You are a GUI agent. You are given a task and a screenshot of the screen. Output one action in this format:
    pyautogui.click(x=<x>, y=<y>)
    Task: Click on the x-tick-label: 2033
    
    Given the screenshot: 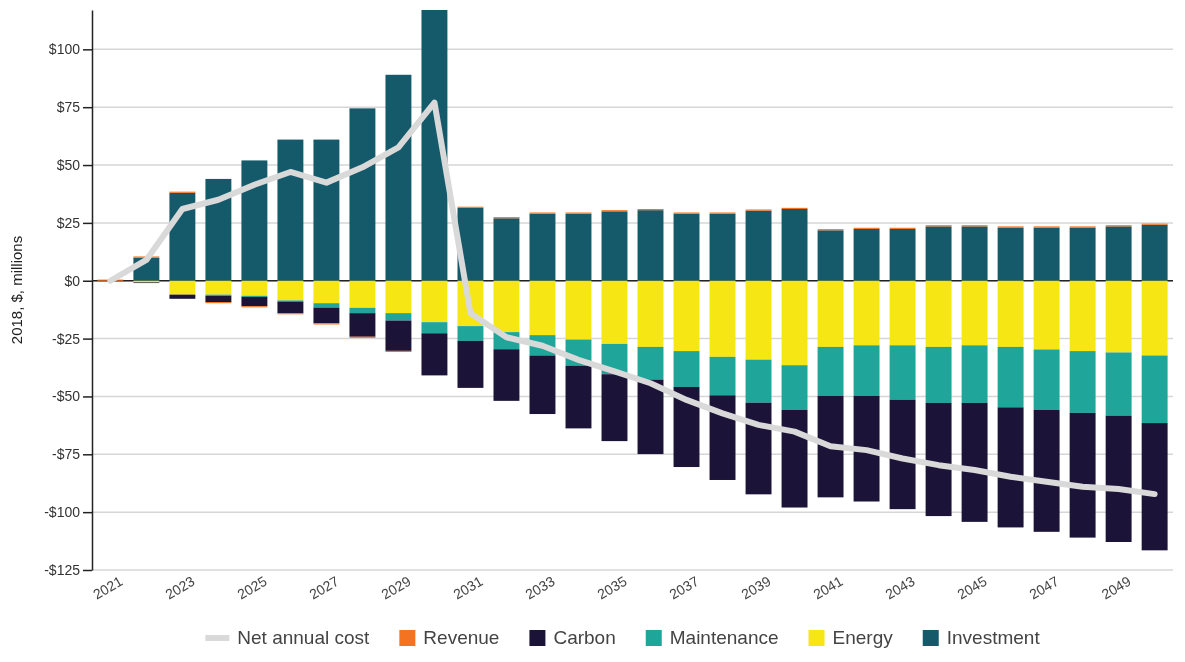 What is the action you would take?
    pyautogui.click(x=540, y=587)
    